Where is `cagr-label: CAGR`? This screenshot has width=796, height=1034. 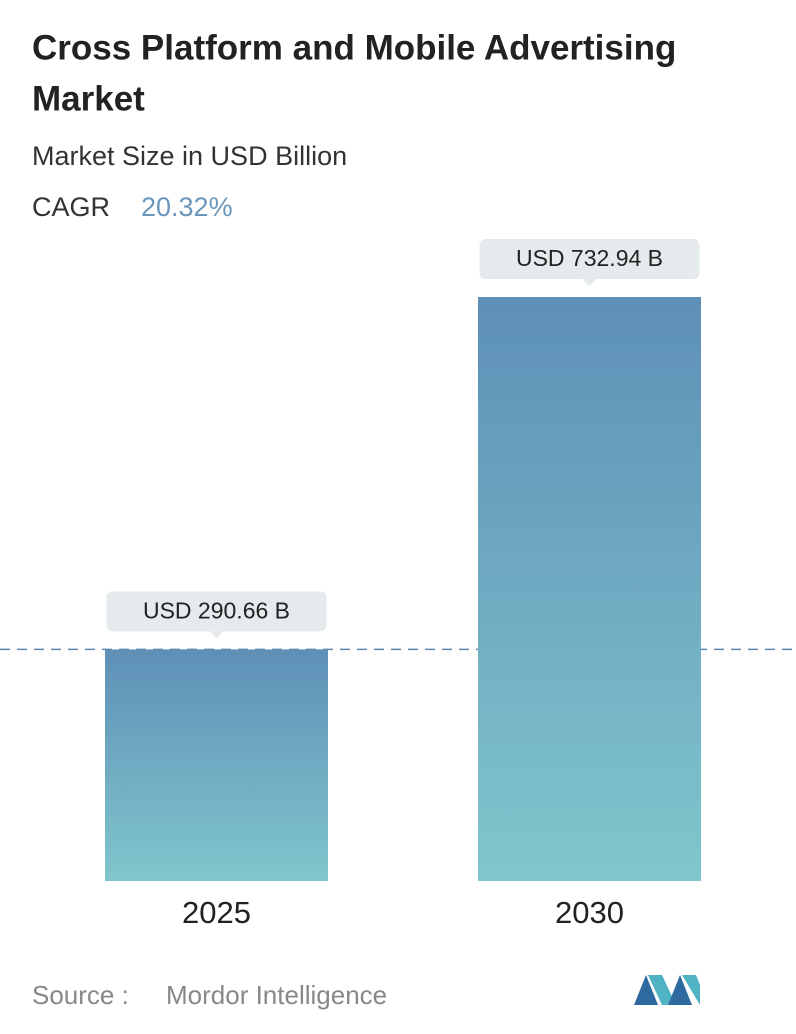 cagr-label: CAGR is located at coordinates (71, 207).